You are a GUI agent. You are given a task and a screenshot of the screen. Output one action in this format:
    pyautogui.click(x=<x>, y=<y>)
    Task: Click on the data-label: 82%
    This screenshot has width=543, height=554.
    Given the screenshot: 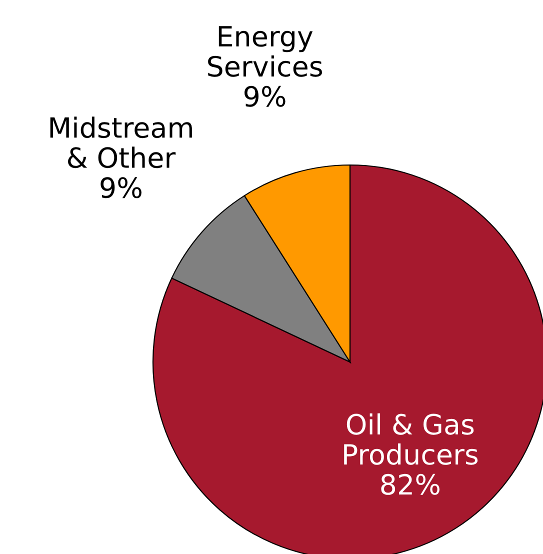 What is the action you would take?
    pyautogui.click(x=410, y=484)
    